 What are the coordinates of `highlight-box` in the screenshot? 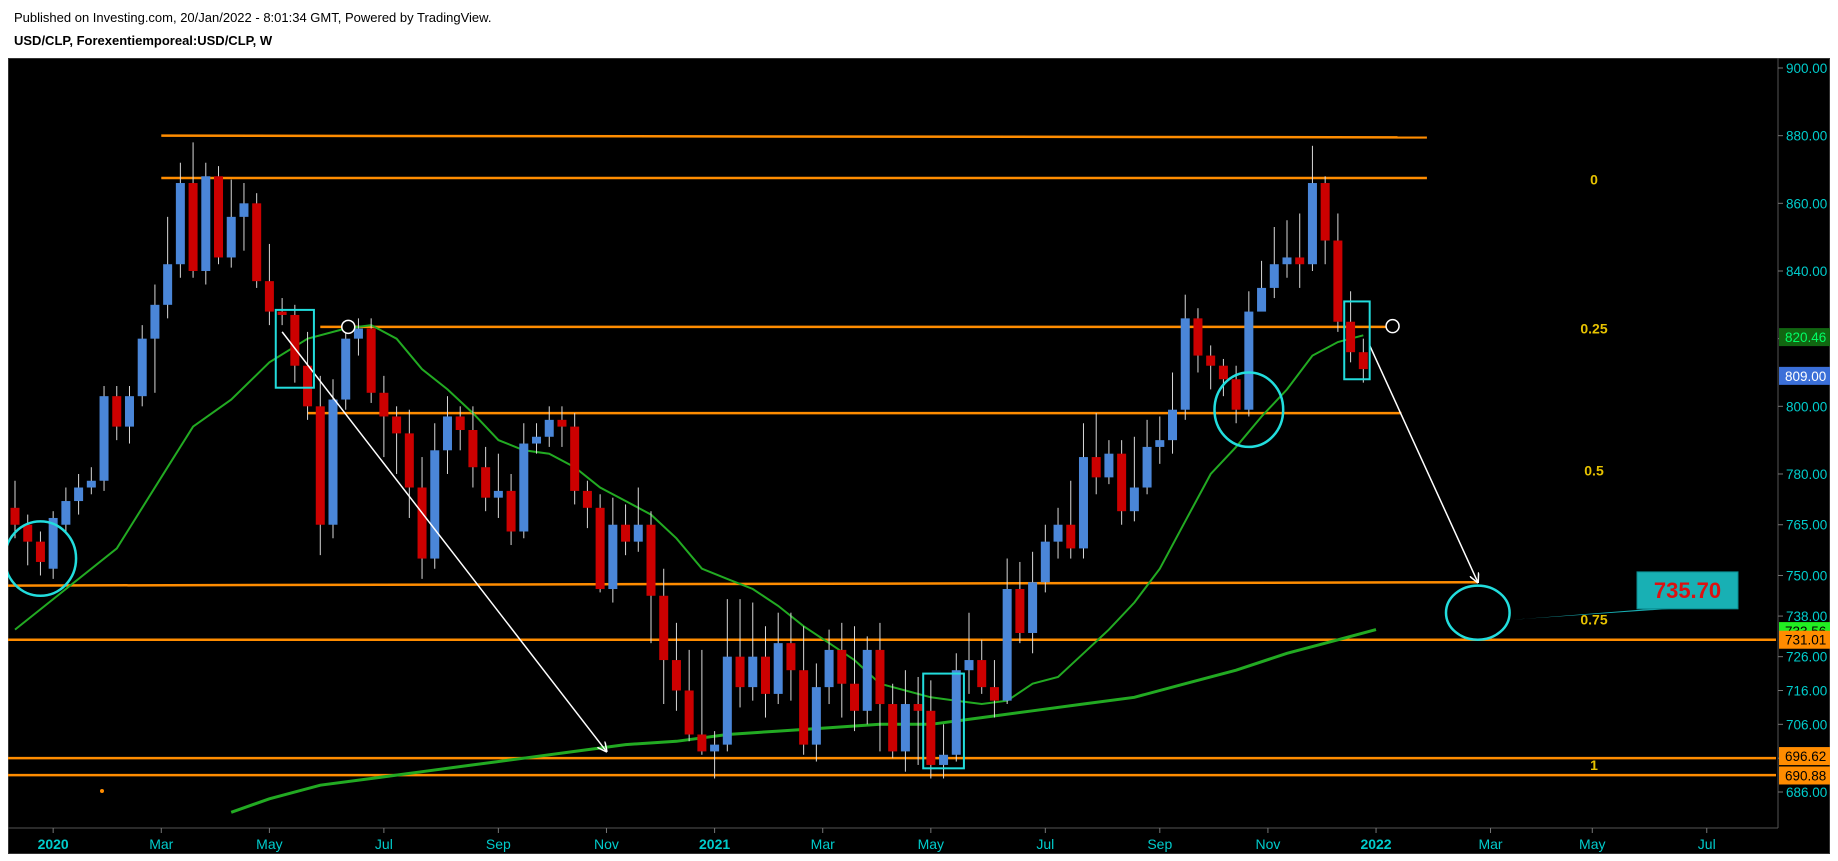 It's located at (294, 348).